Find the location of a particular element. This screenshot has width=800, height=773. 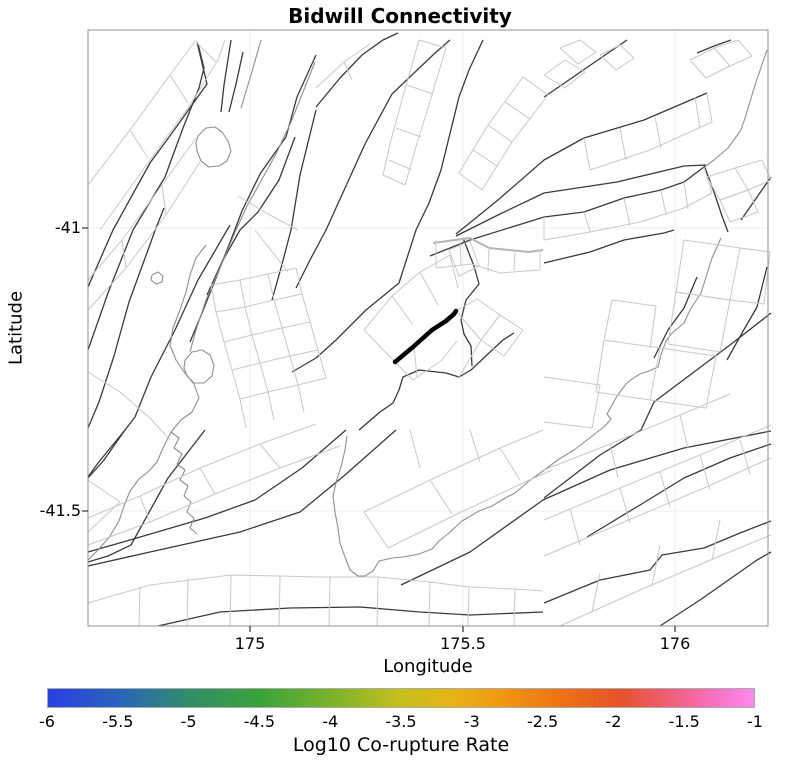

x-axis-label: Longitude is located at coordinates (428, 666).